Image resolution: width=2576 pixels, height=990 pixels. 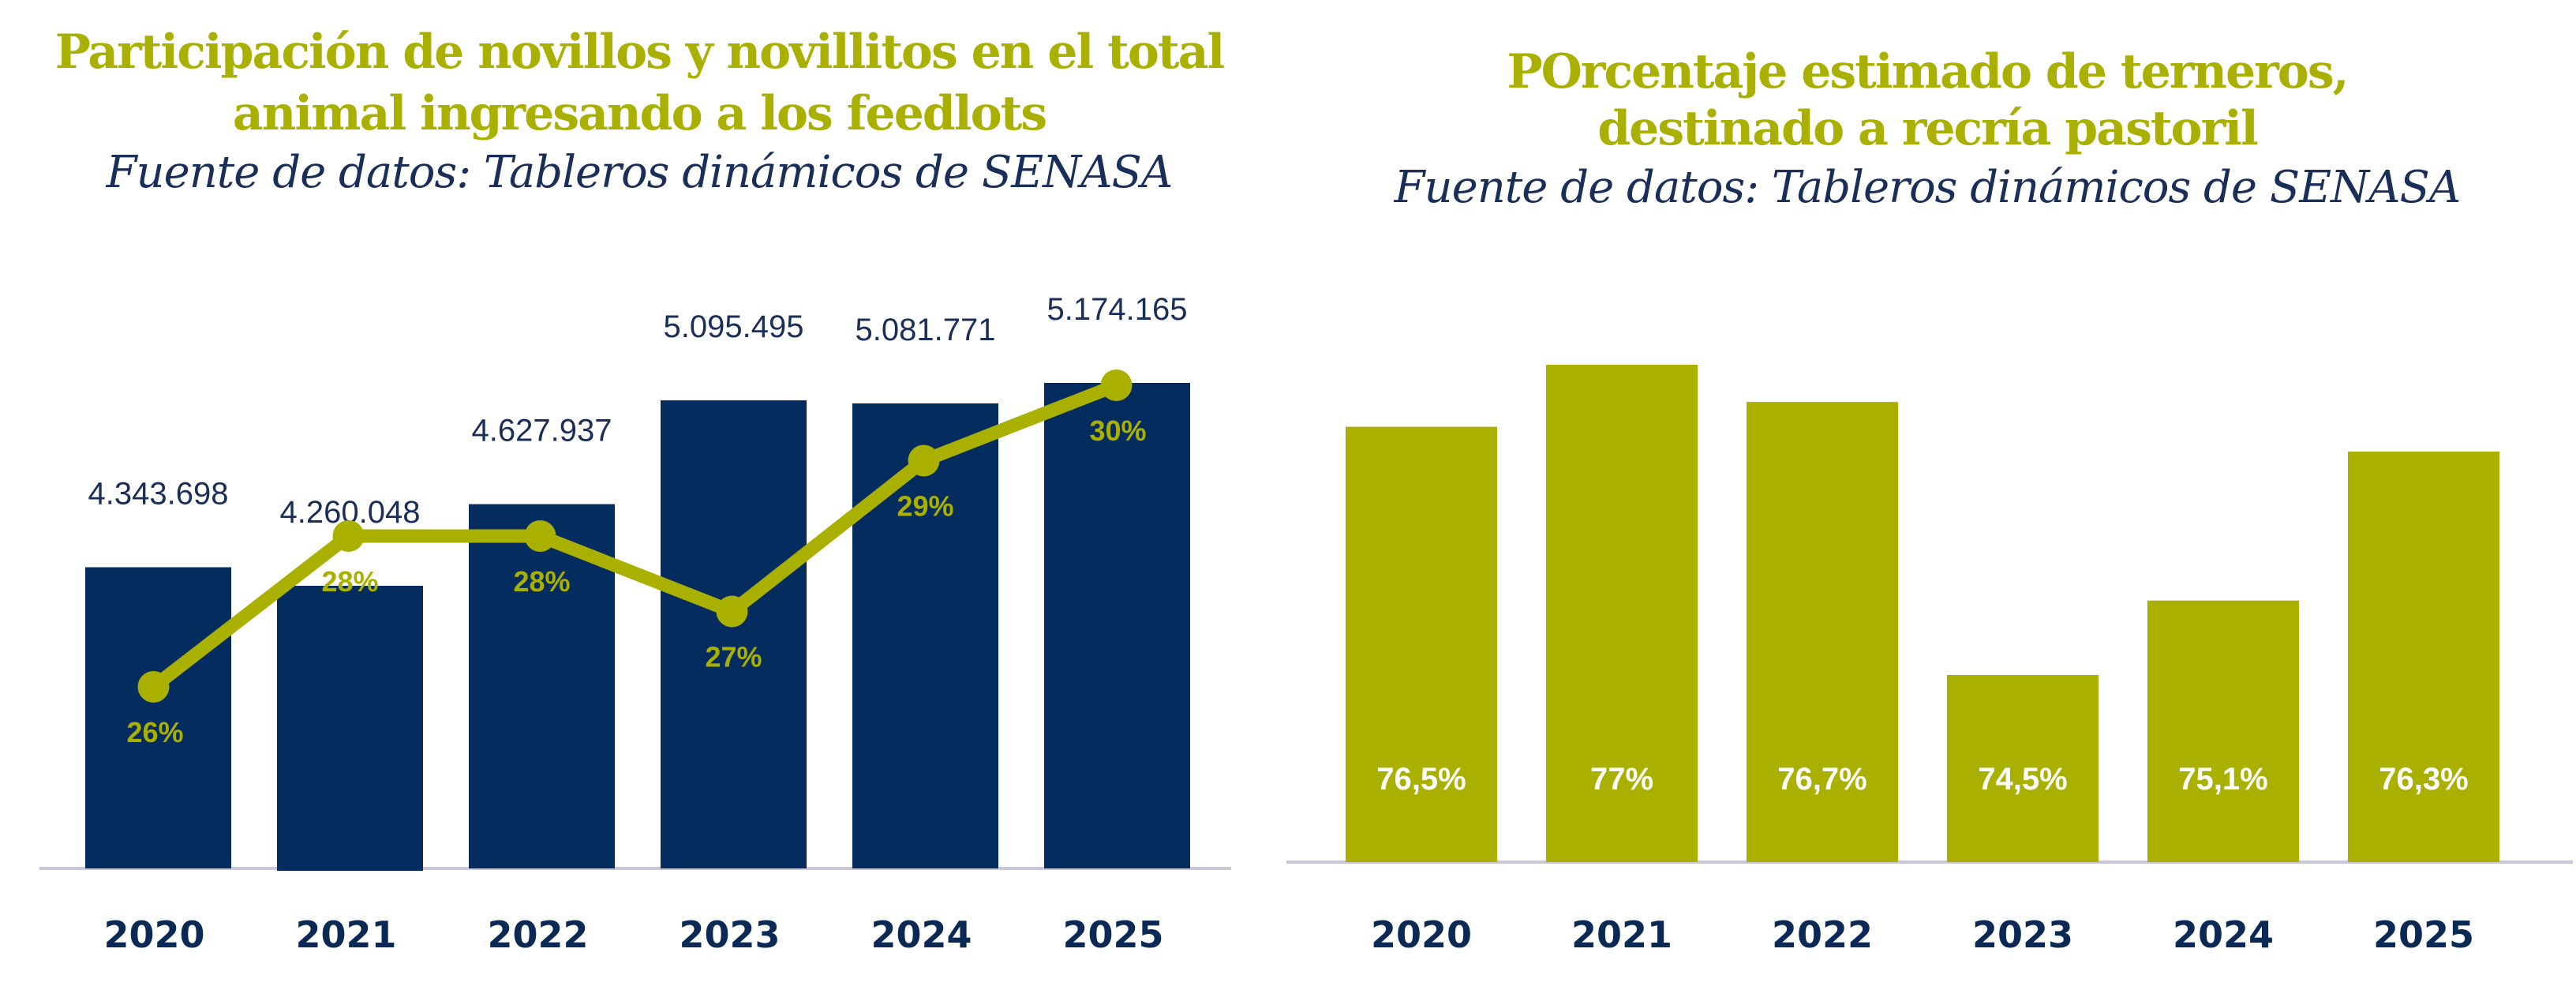 What do you see at coordinates (1116, 385) in the screenshot?
I see `line-point-2025` at bounding box center [1116, 385].